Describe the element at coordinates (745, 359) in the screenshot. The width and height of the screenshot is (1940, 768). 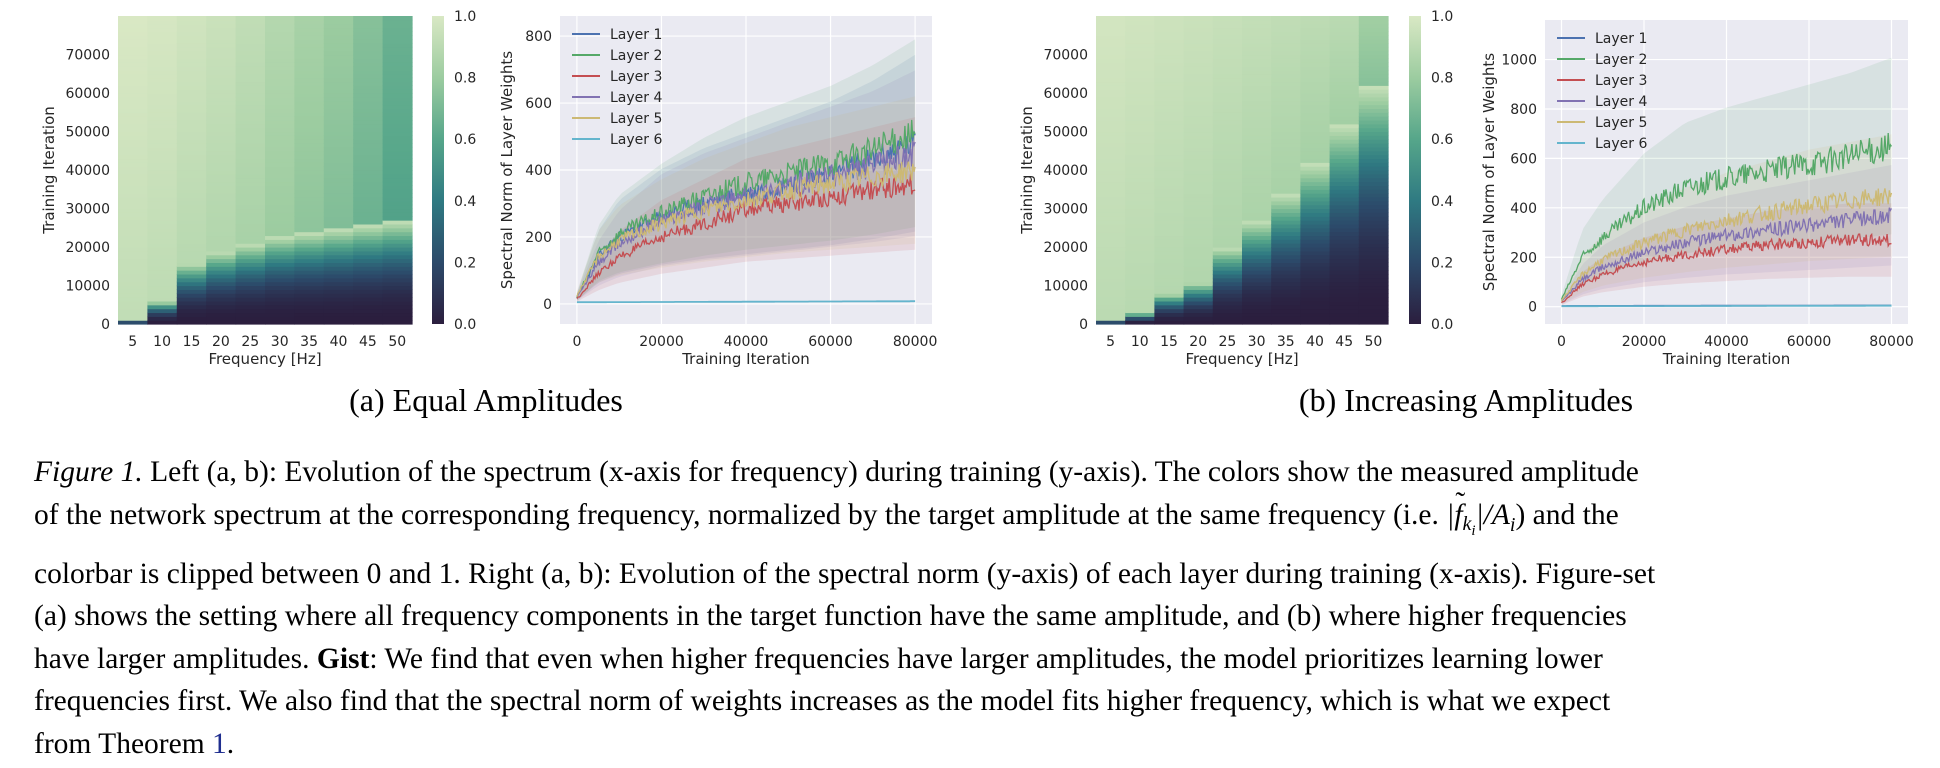
I see `x-axis-label: Training Iteration` at that location.